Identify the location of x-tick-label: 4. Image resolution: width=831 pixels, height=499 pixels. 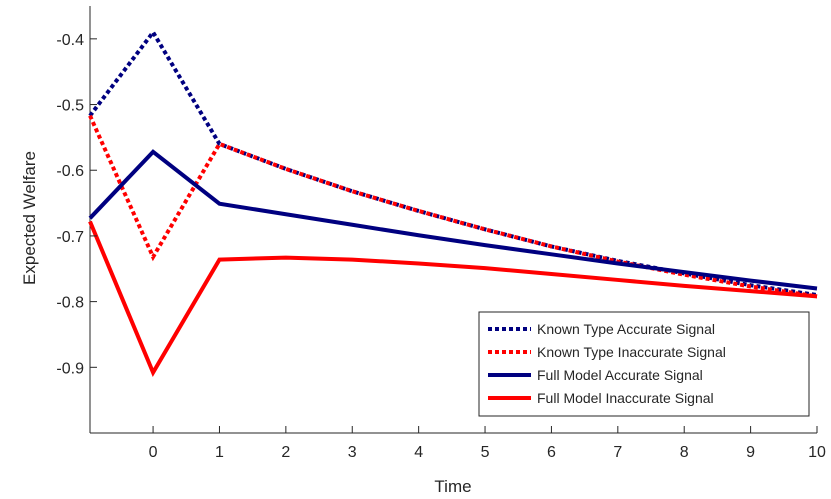
(418, 452).